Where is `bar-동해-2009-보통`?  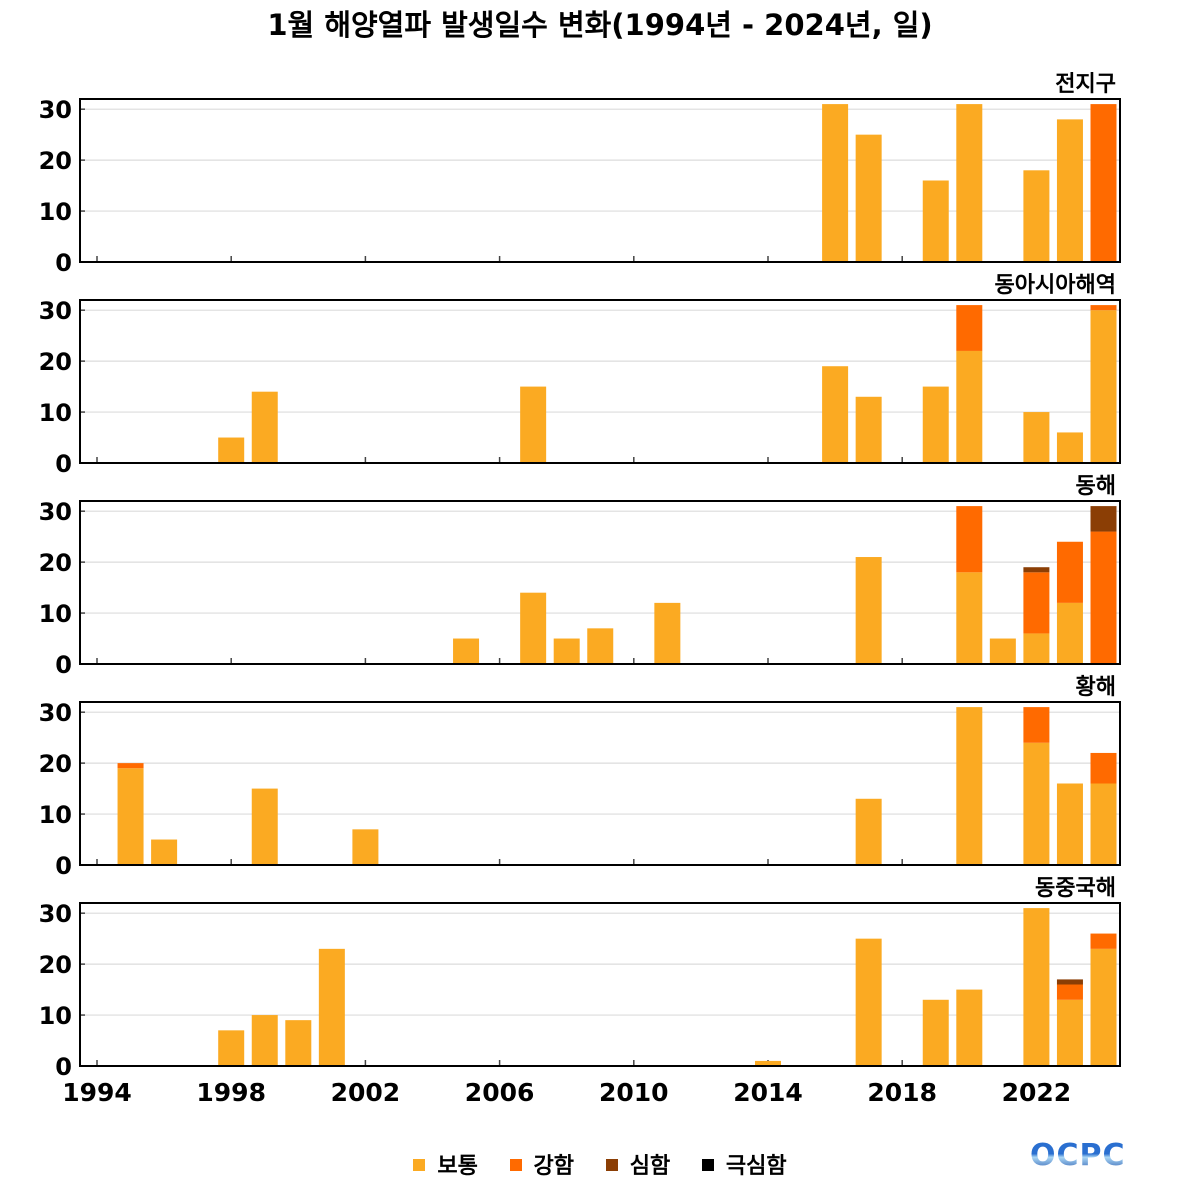 bar-동해-2009-보통 is located at coordinates (600, 646).